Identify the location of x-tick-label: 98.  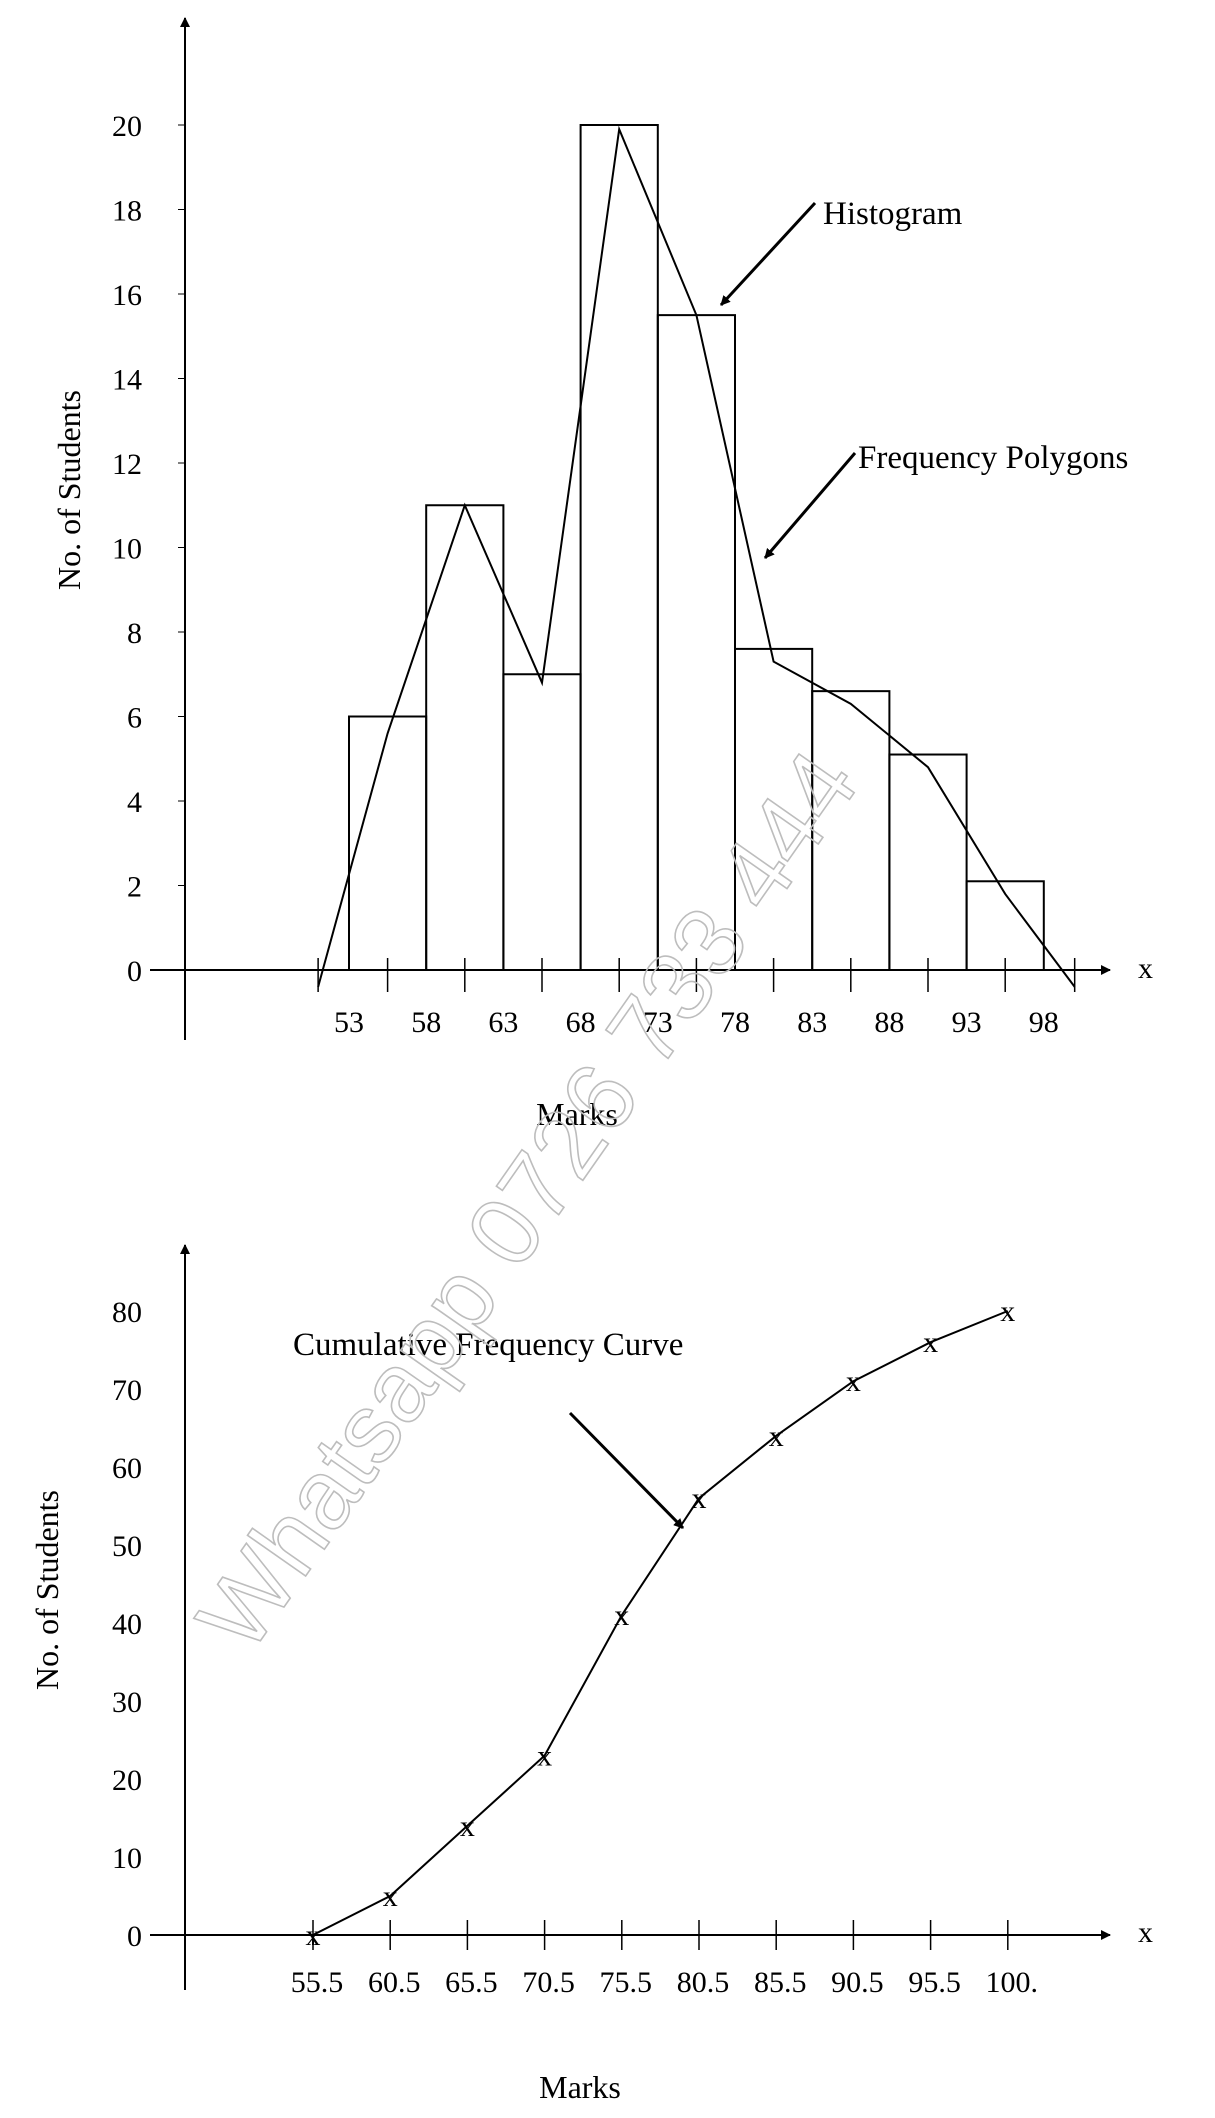
(1044, 1022).